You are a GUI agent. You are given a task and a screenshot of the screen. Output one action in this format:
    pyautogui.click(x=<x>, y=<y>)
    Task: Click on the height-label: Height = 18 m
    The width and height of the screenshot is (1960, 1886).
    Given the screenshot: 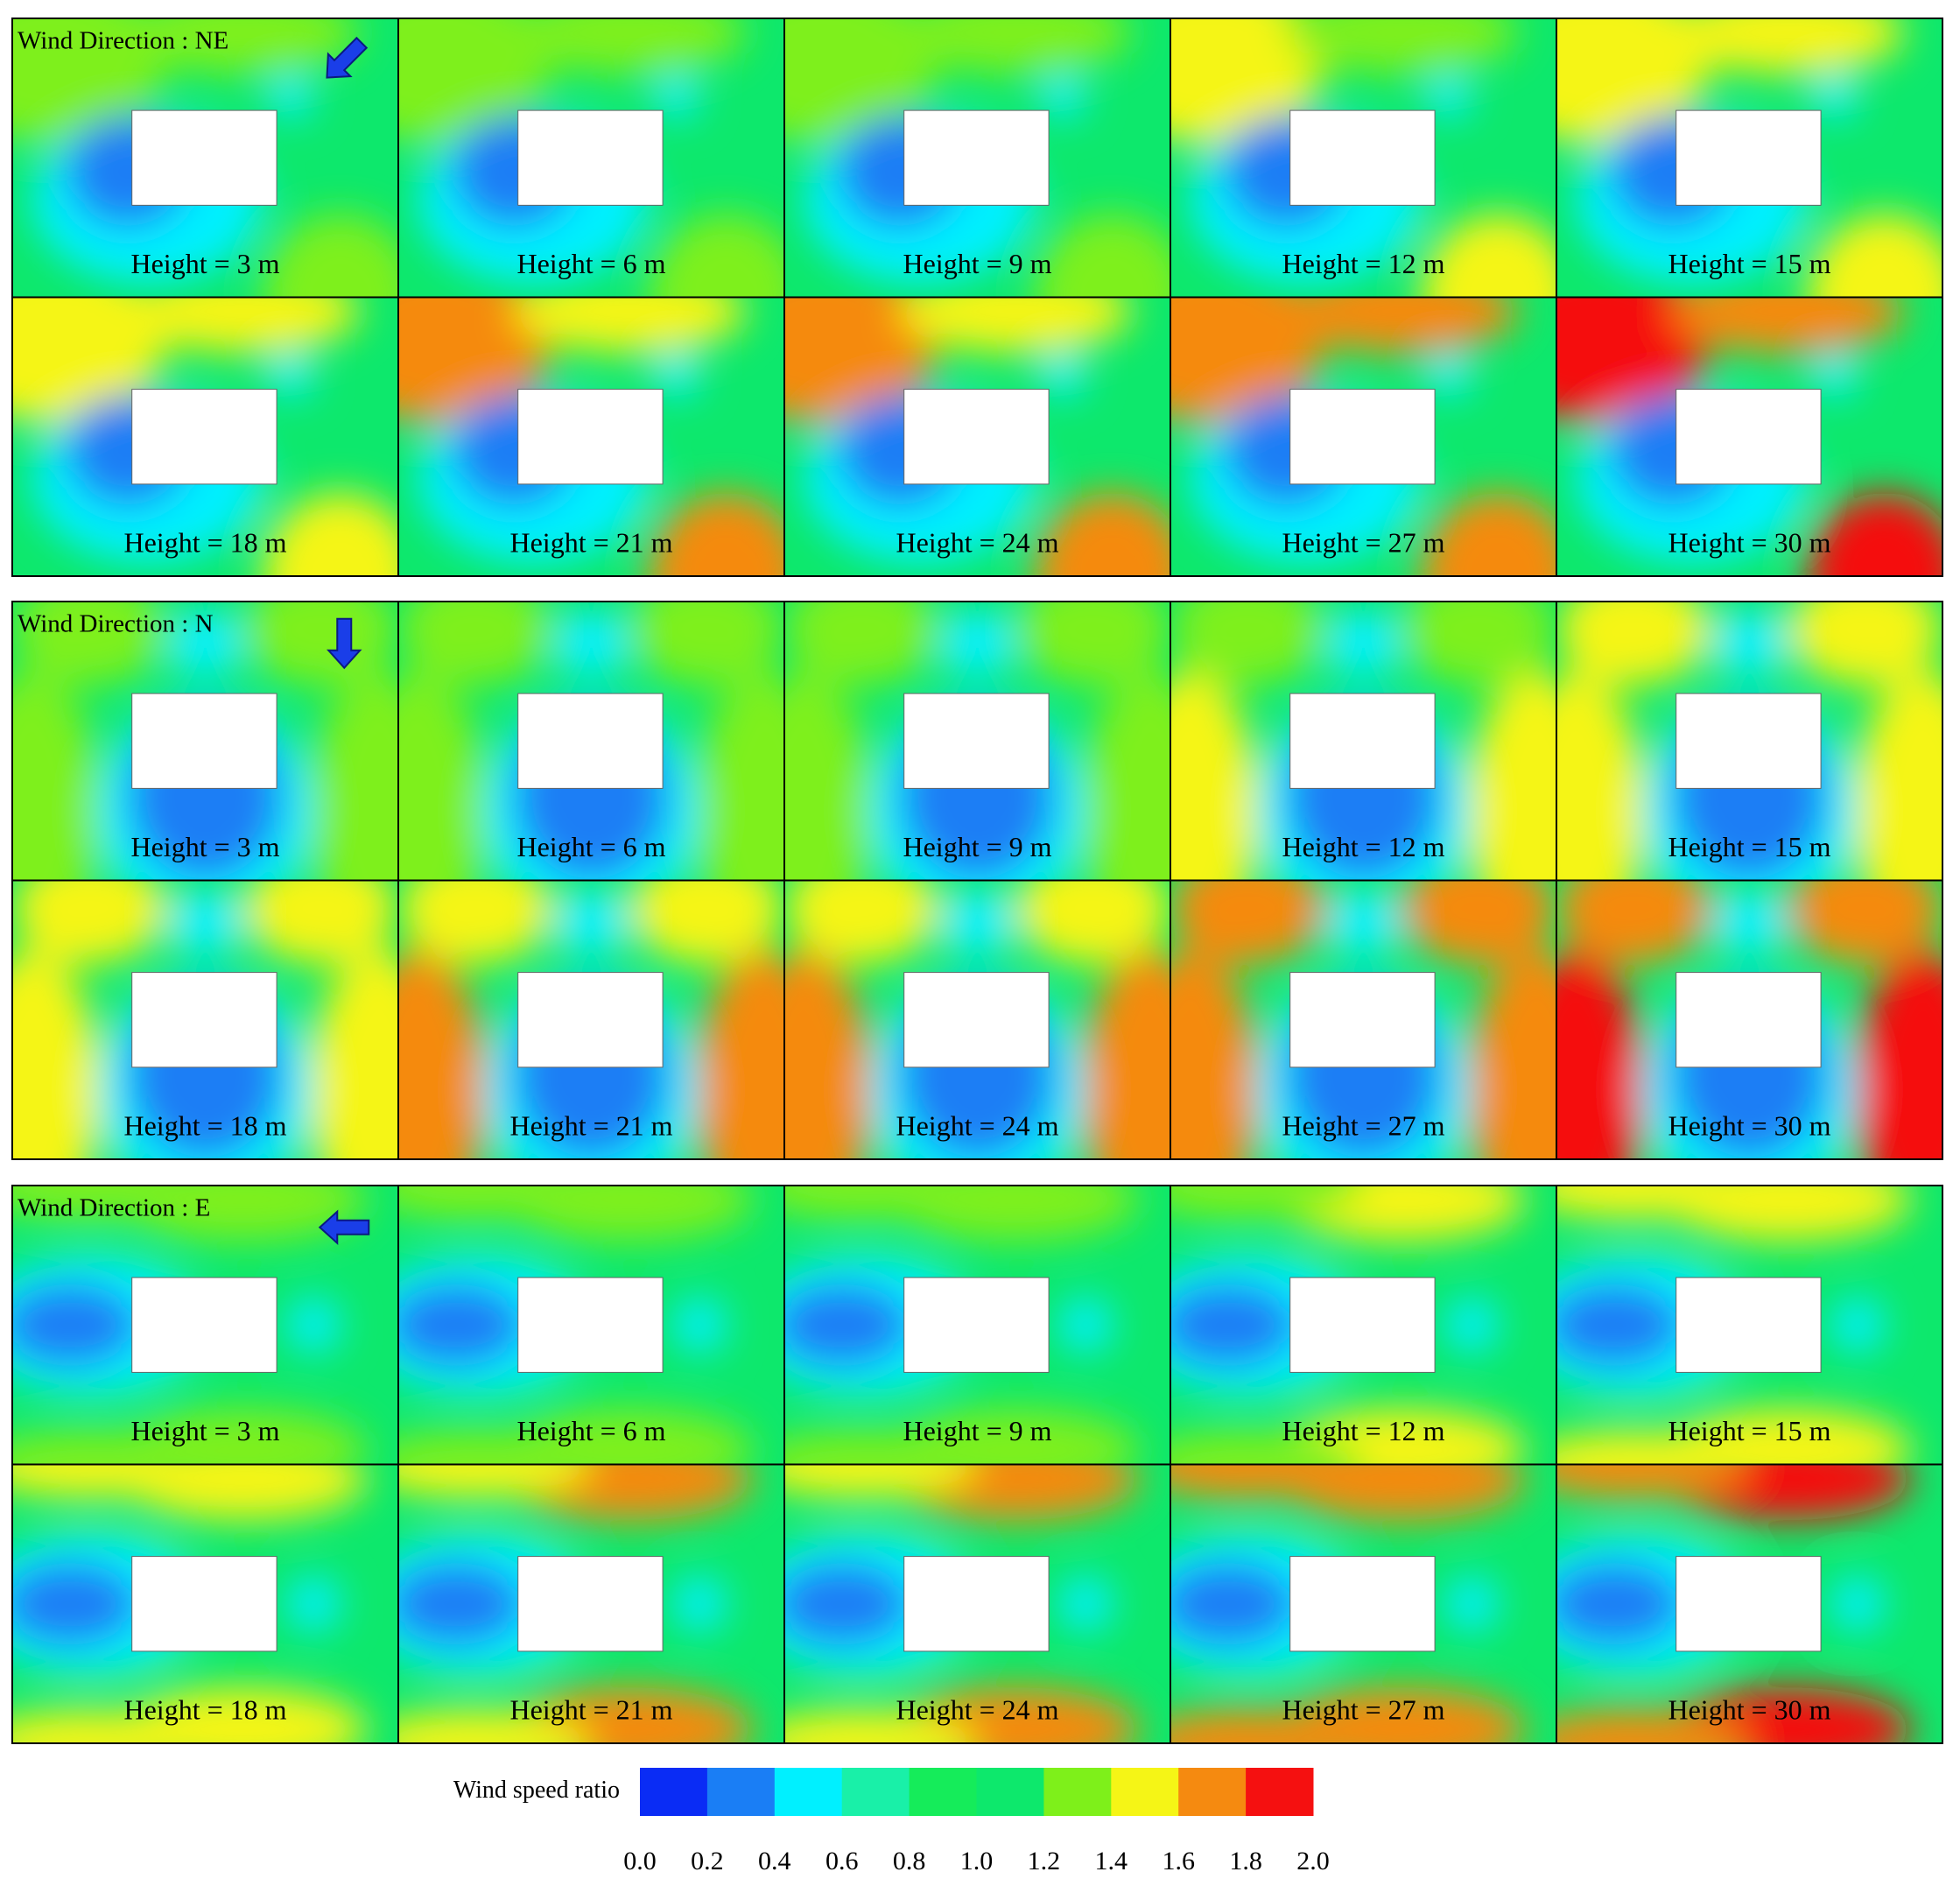 What is the action you would take?
    pyautogui.click(x=204, y=1709)
    